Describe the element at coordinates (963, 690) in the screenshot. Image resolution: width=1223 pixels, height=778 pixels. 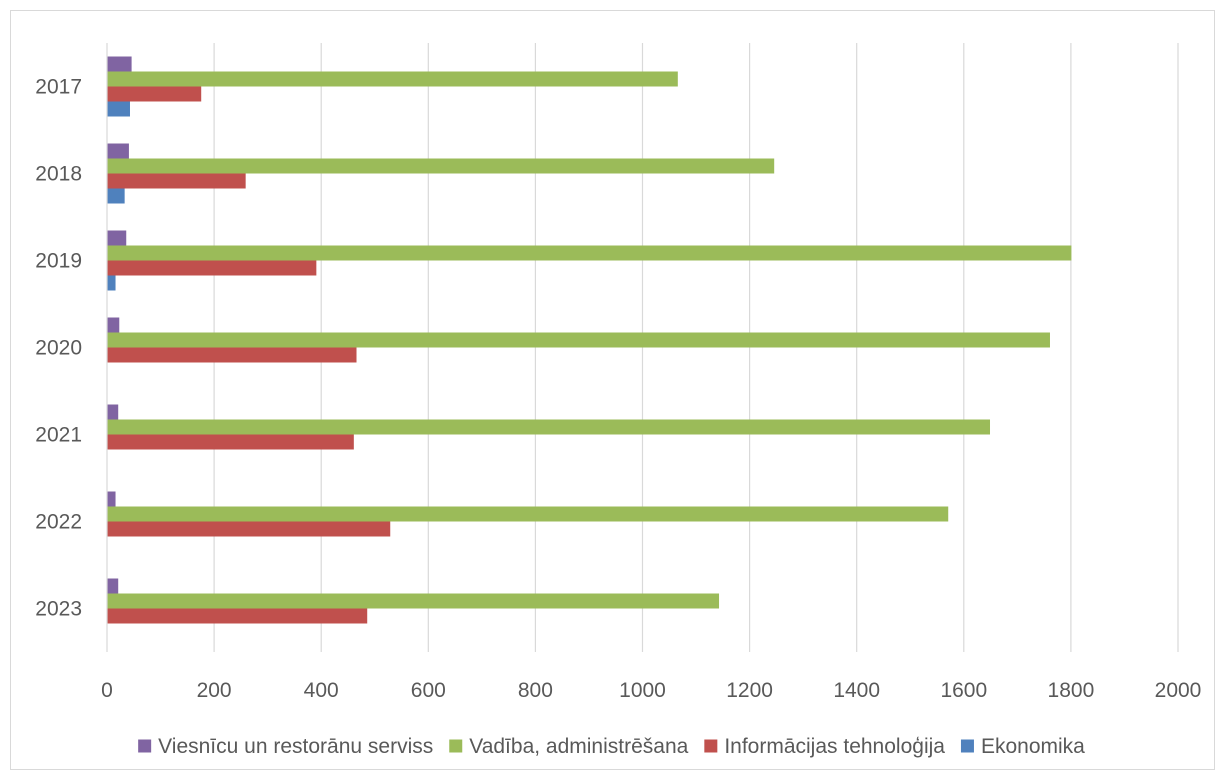
I see `x-tick-label: 1600` at that location.